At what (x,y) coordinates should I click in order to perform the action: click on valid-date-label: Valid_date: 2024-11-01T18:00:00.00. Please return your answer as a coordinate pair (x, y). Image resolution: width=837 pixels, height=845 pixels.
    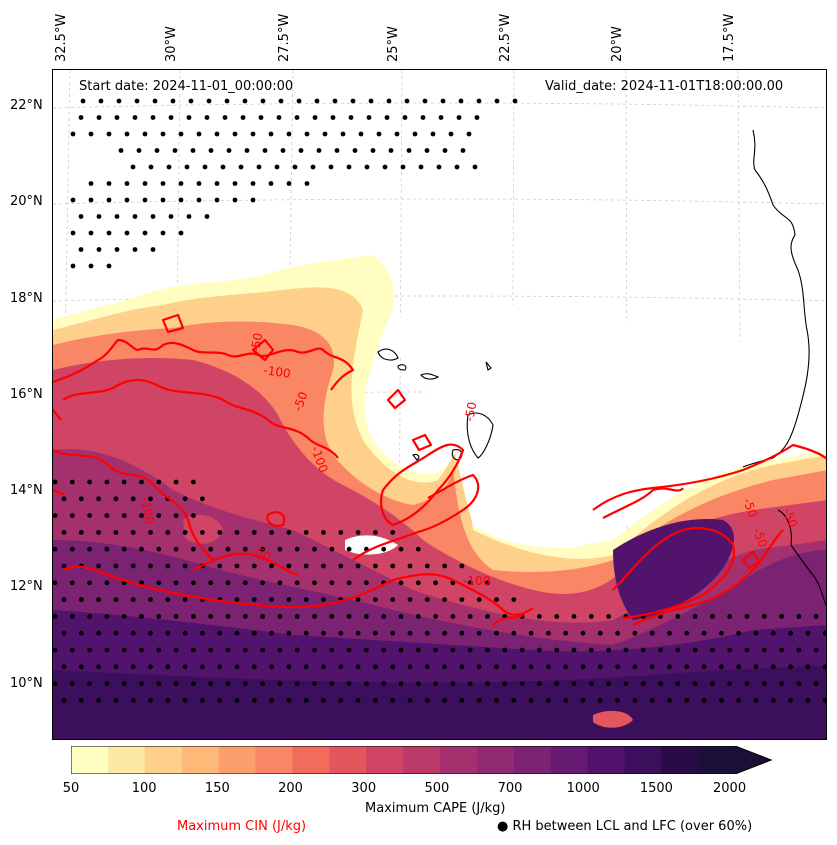
    Looking at the image, I should click on (664, 86).